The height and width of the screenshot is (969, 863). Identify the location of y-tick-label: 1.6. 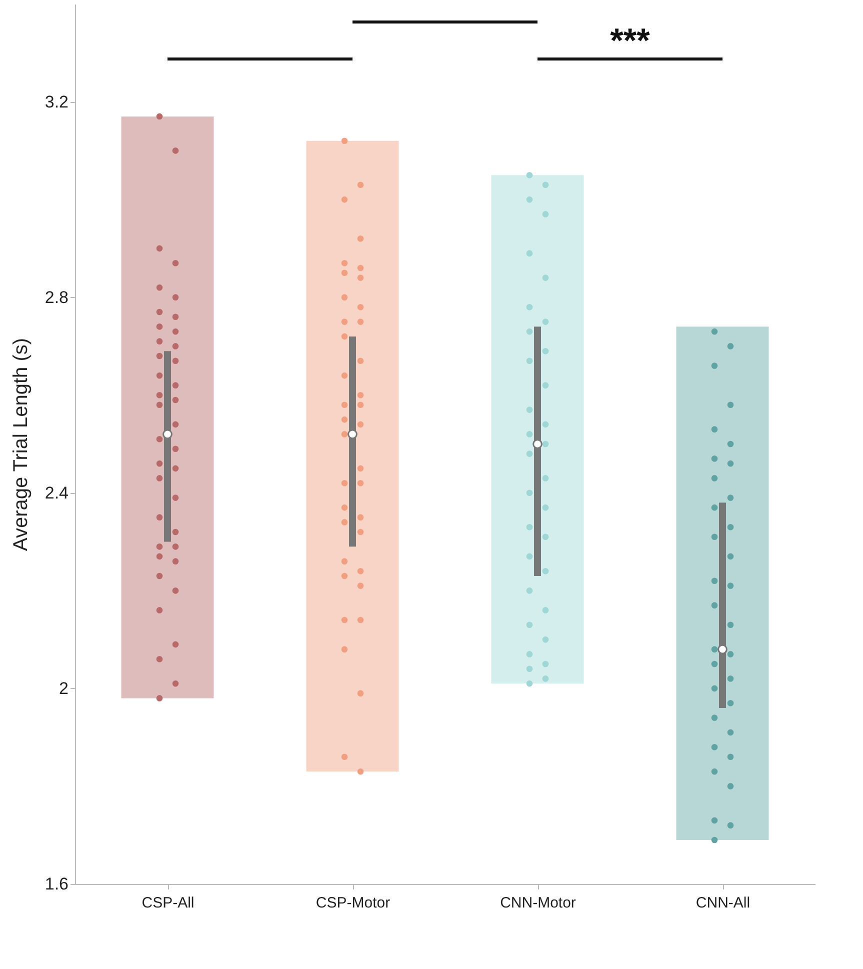
(56, 884).